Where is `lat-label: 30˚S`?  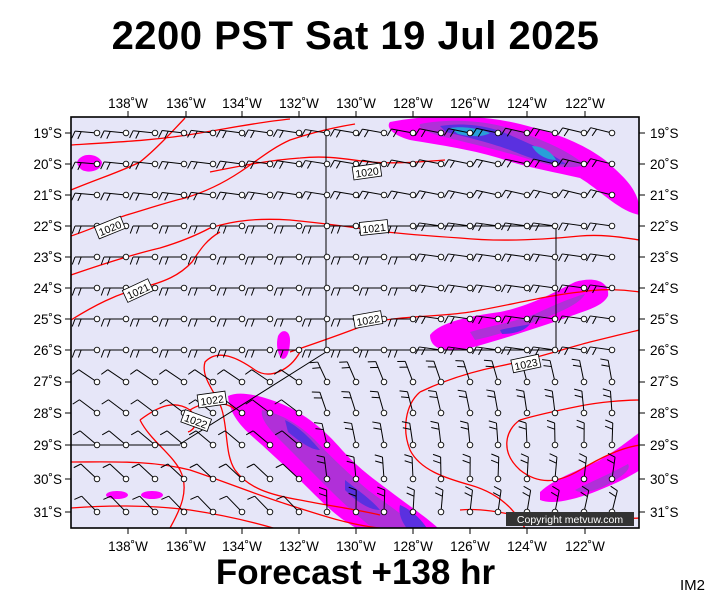 lat-label: 30˚S is located at coordinates (47, 479).